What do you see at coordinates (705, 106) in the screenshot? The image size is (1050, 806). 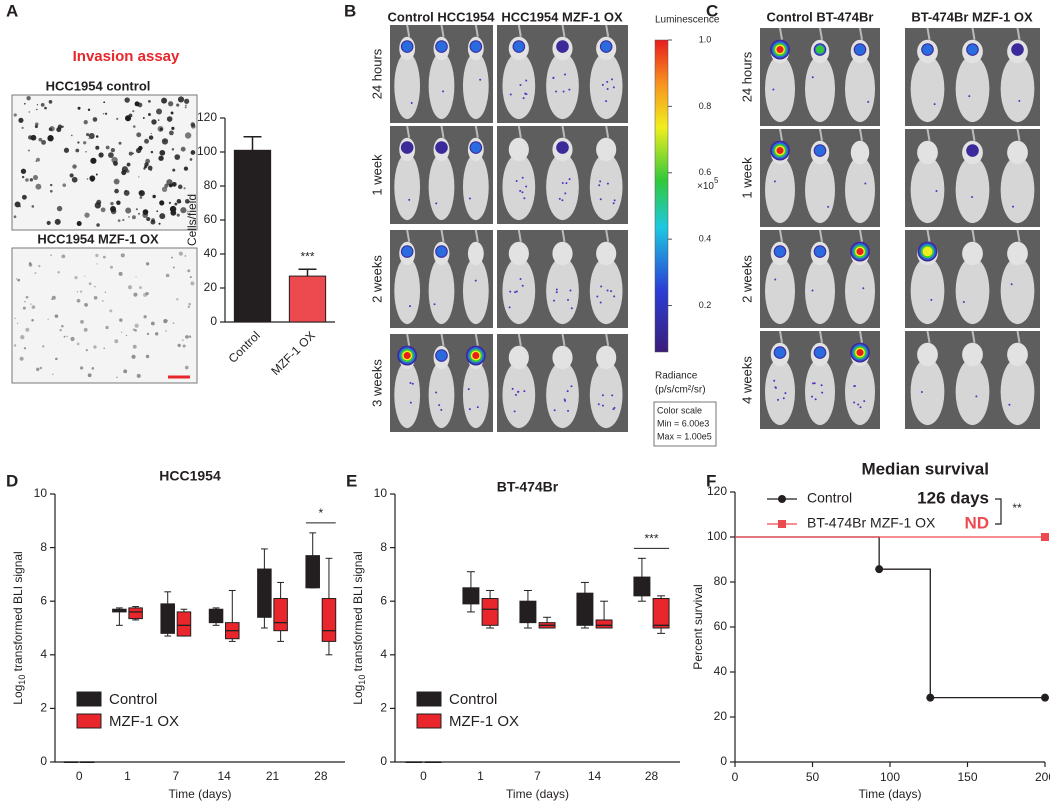 I see `colorbar-tick-label: 0.8` at bounding box center [705, 106].